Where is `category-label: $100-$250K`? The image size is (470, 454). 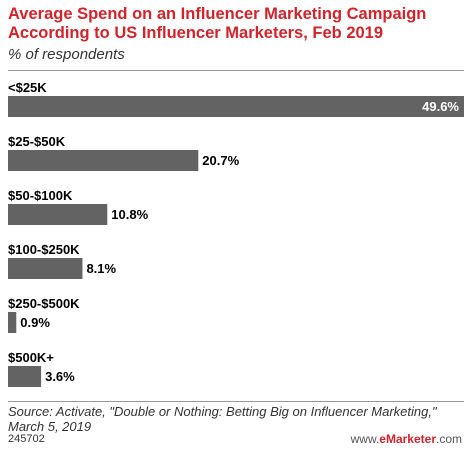
category-label: $100-$250K is located at coordinates (44, 249).